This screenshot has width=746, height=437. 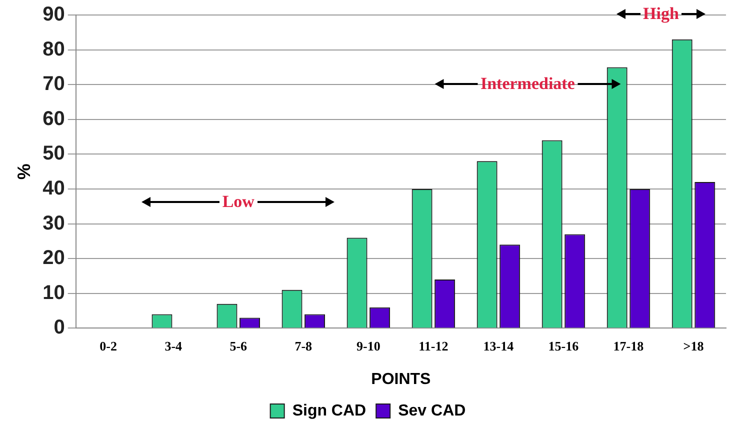 I want to click on y-tick-label: 30, so click(x=53, y=223).